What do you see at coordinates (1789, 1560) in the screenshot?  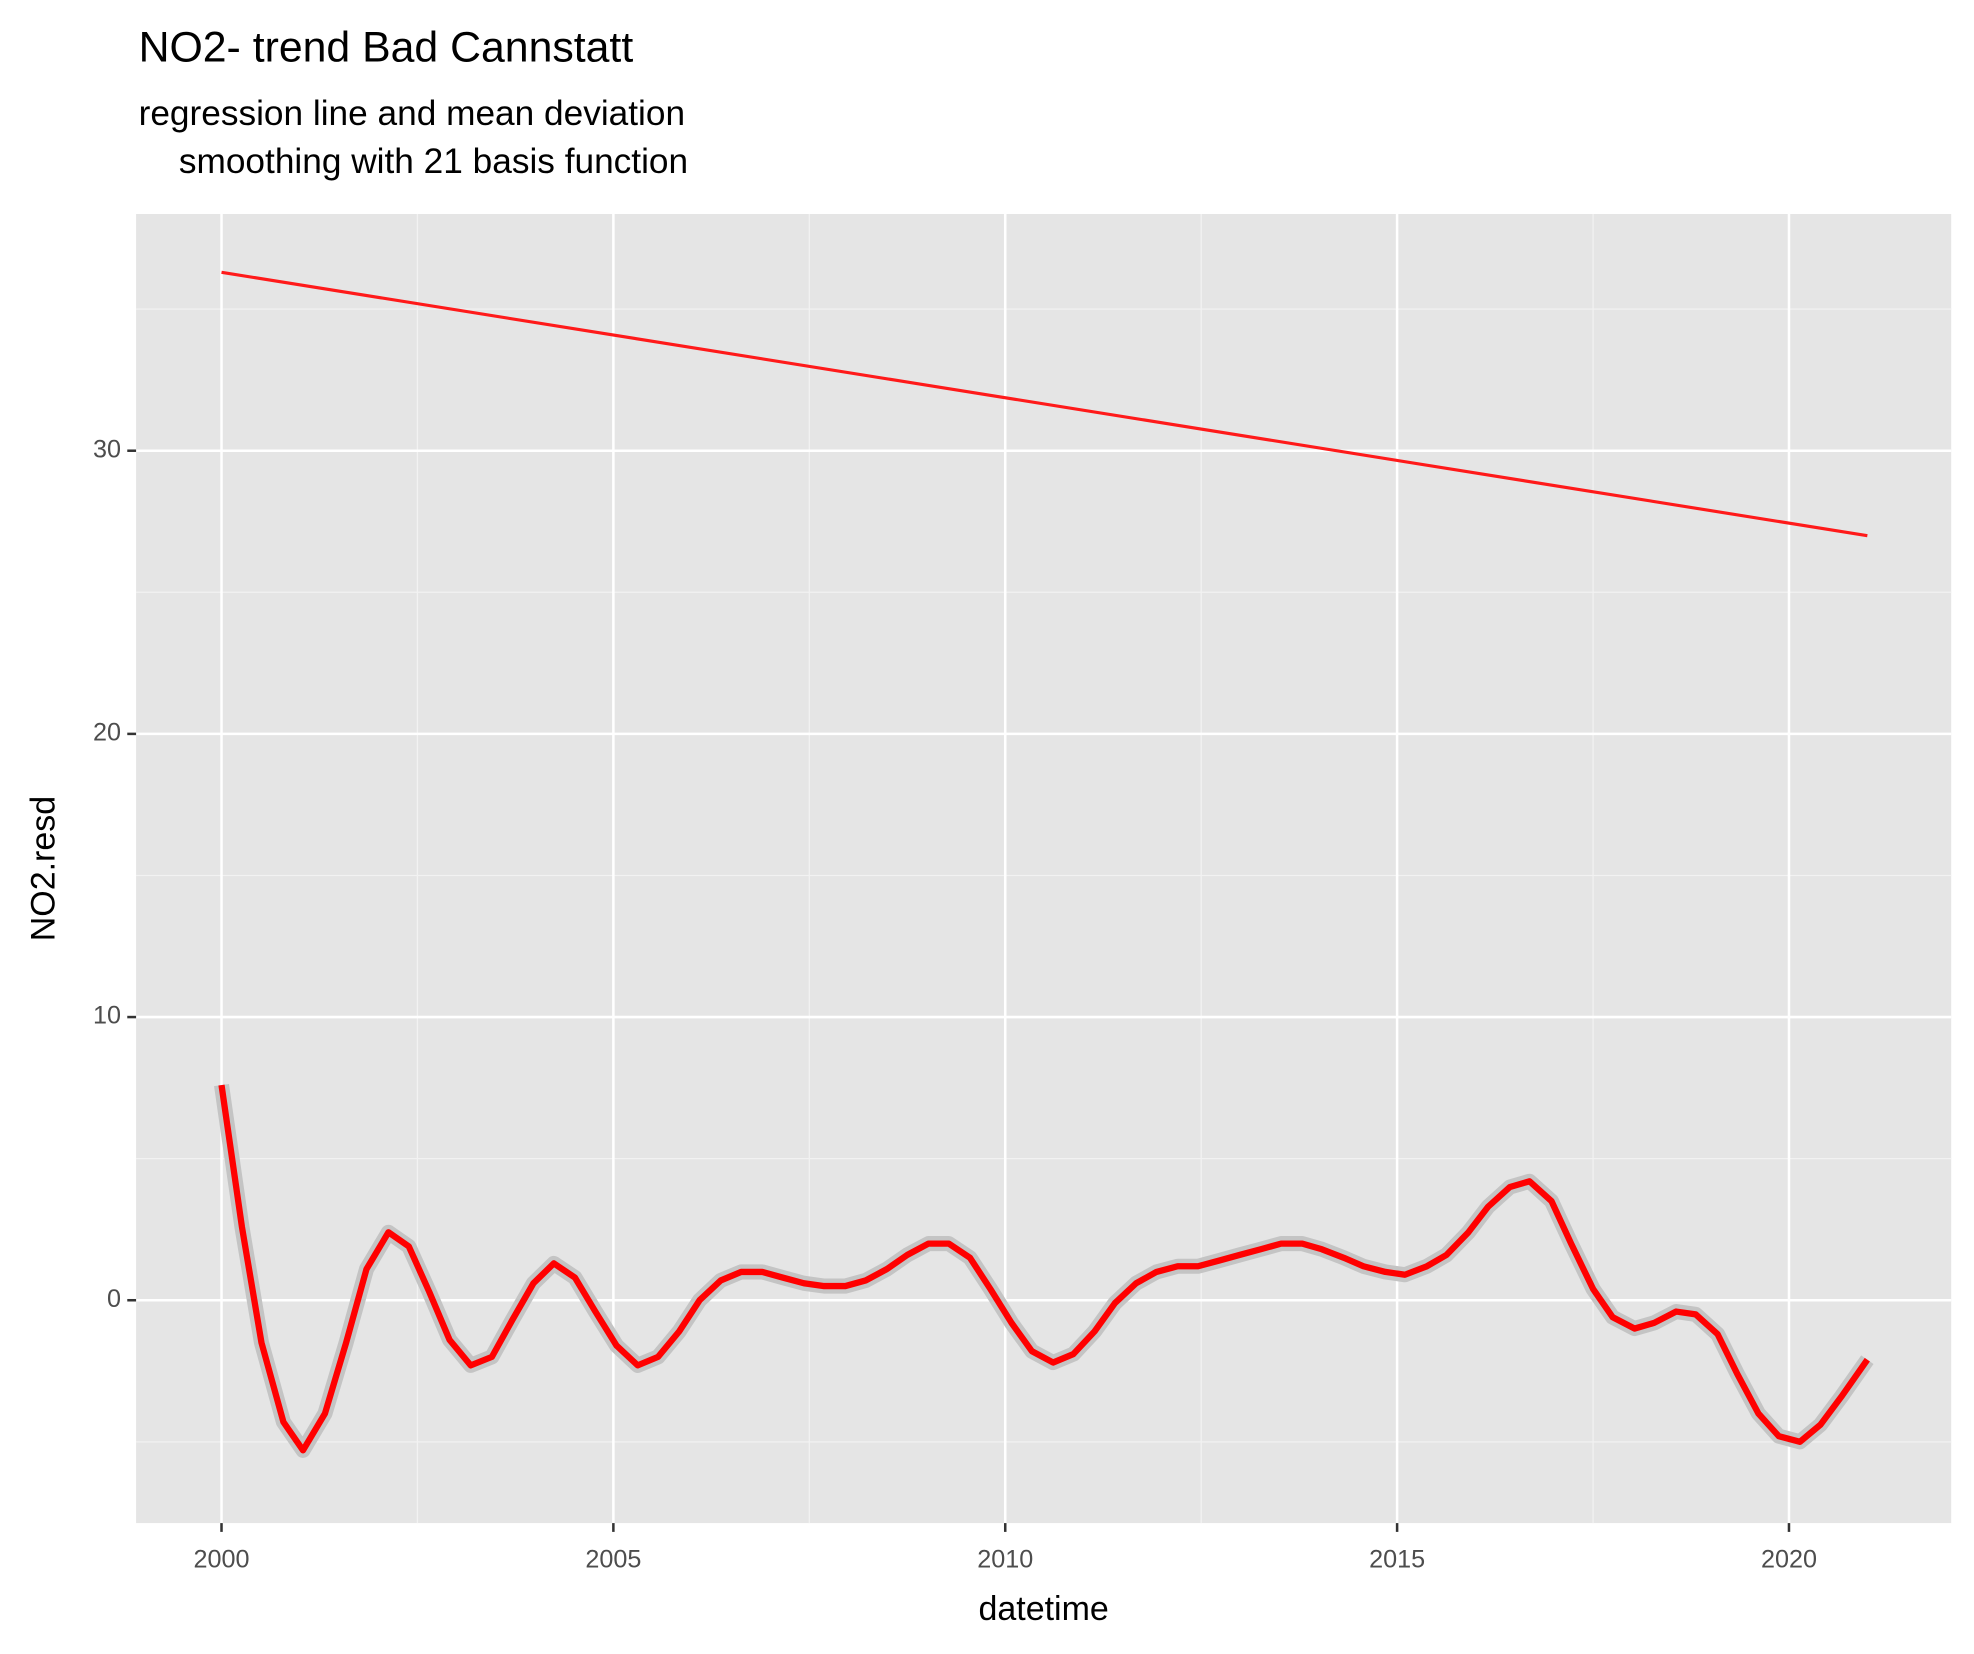 I see `x-tick-label: 2020` at bounding box center [1789, 1560].